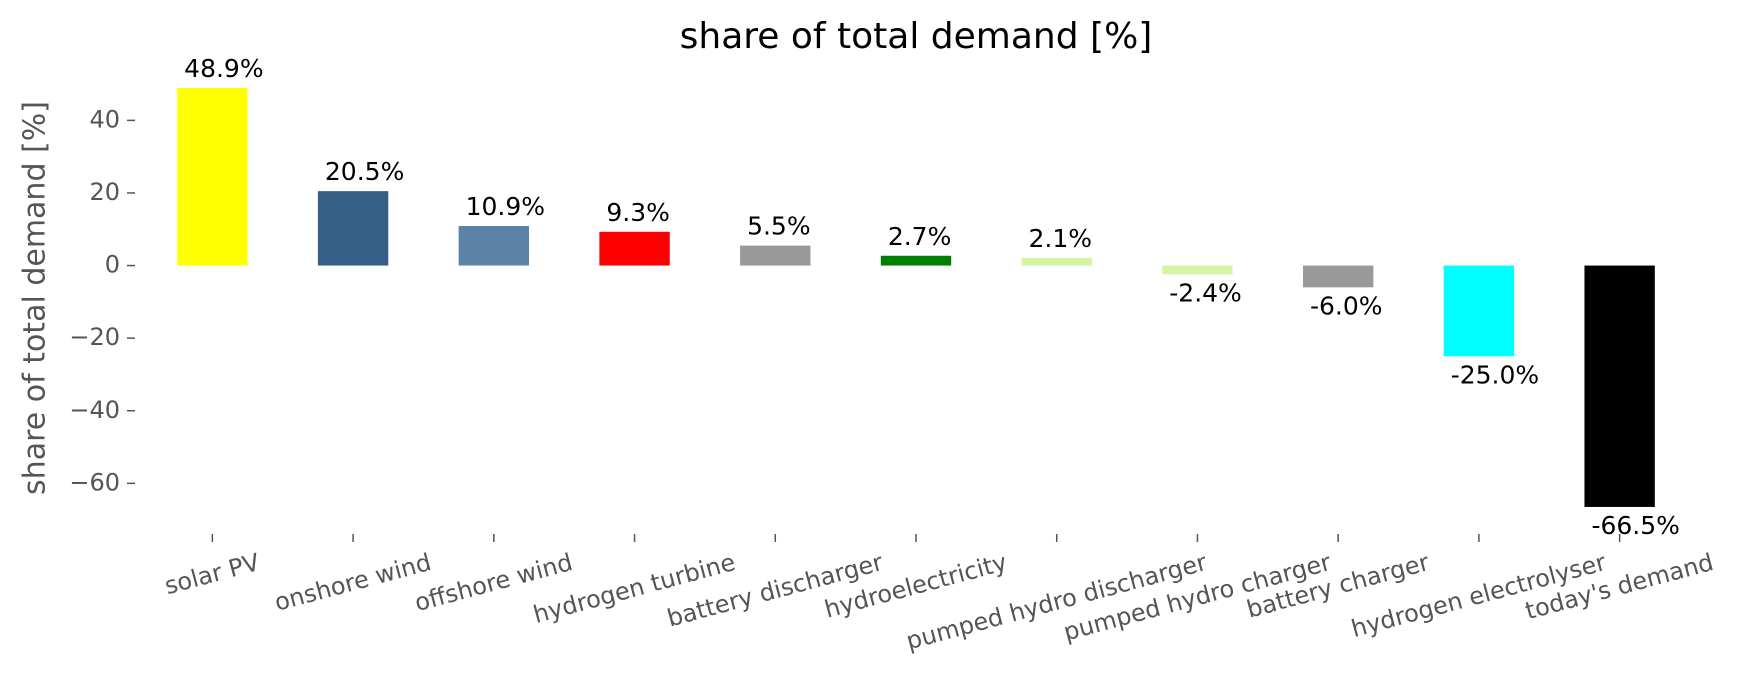 The height and width of the screenshot is (689, 1753). What do you see at coordinates (1635, 525) in the screenshot?
I see `value-label: -66.5%` at bounding box center [1635, 525].